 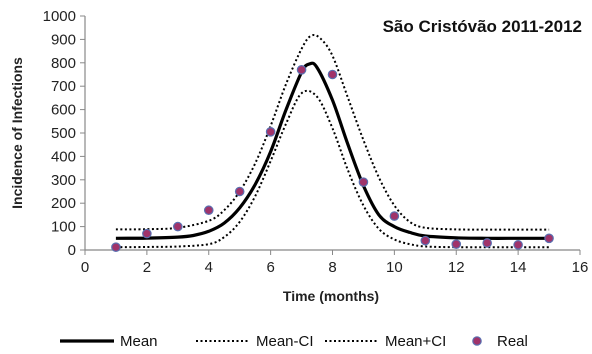 I want to click on legend-item-mean-ci: Mean-CI, so click(x=255, y=341).